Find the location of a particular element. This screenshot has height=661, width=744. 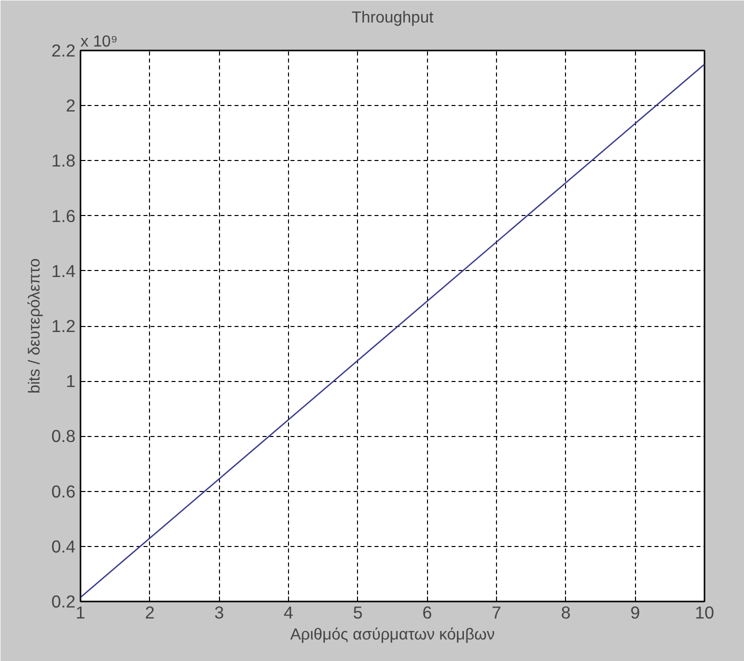

y-tick-label: 1 is located at coordinates (71, 381).